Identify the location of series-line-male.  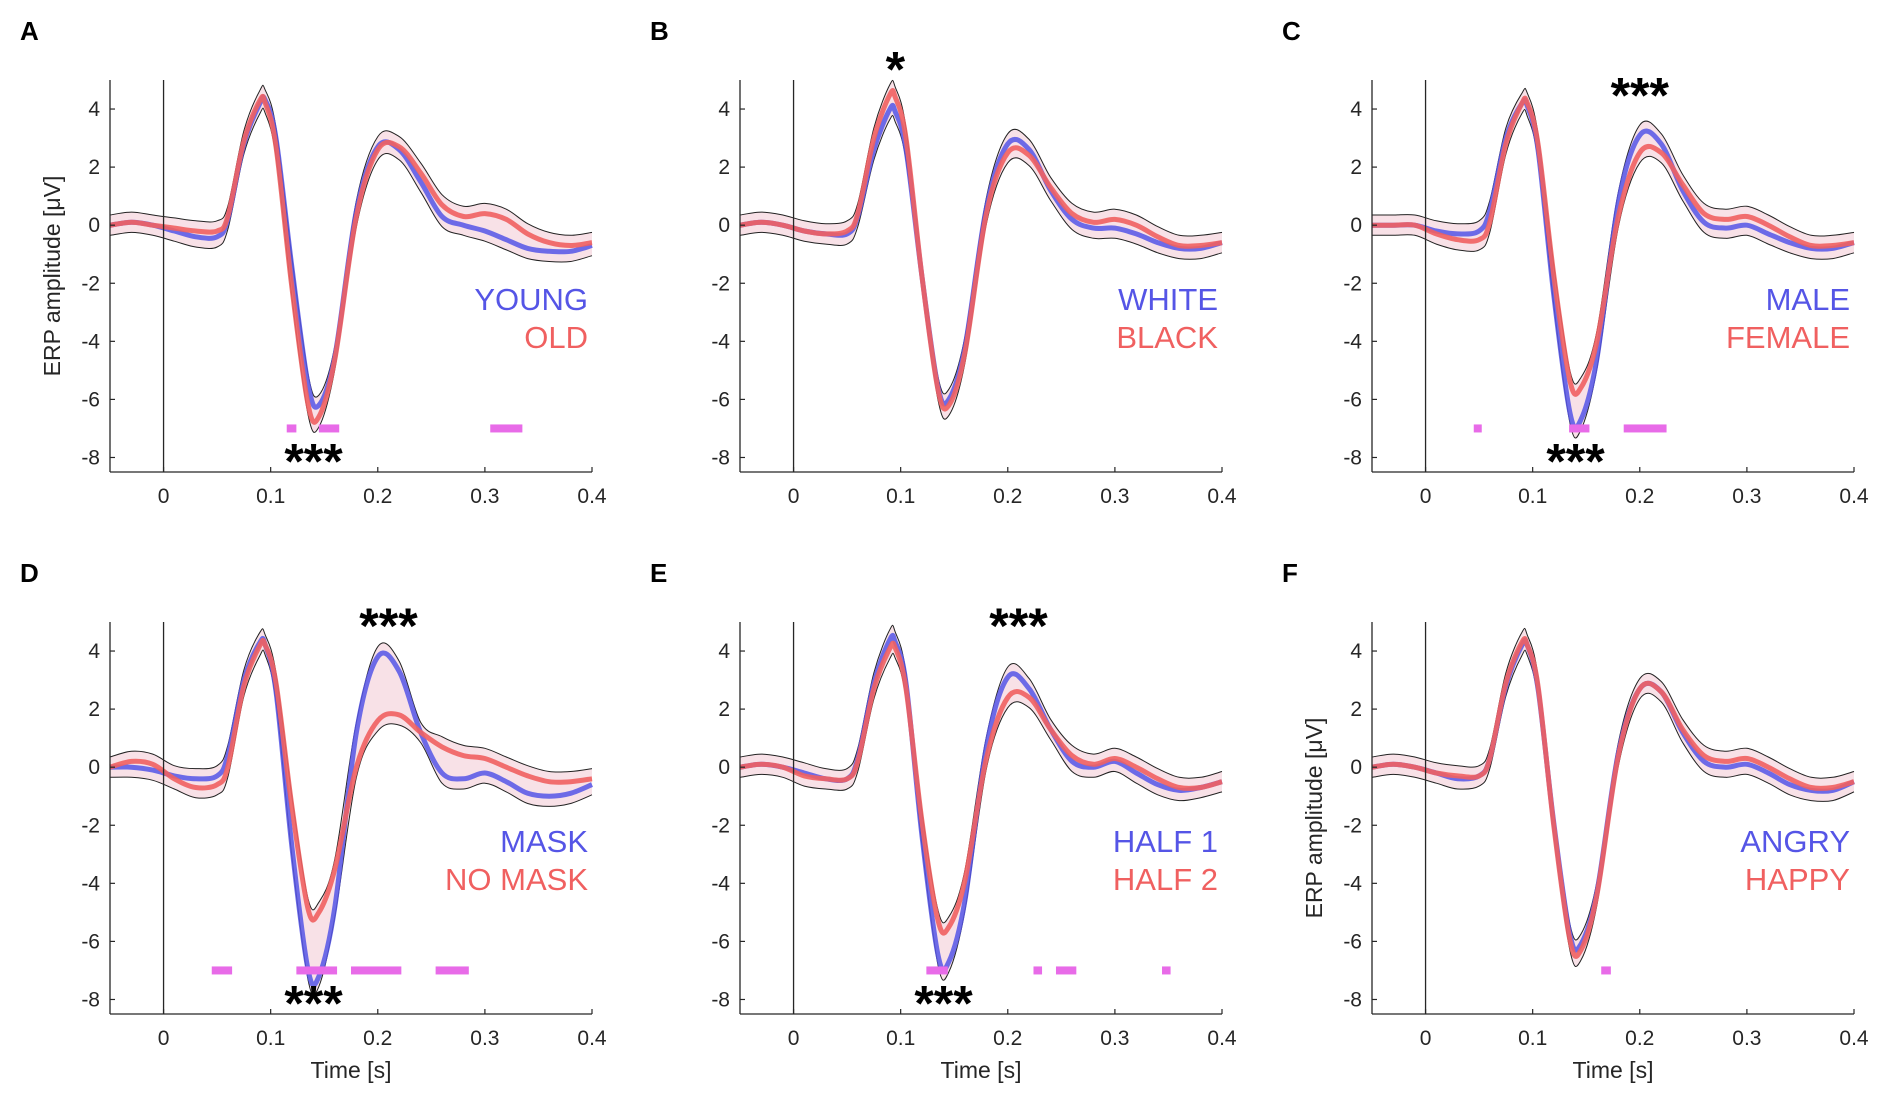
(1613, 264).